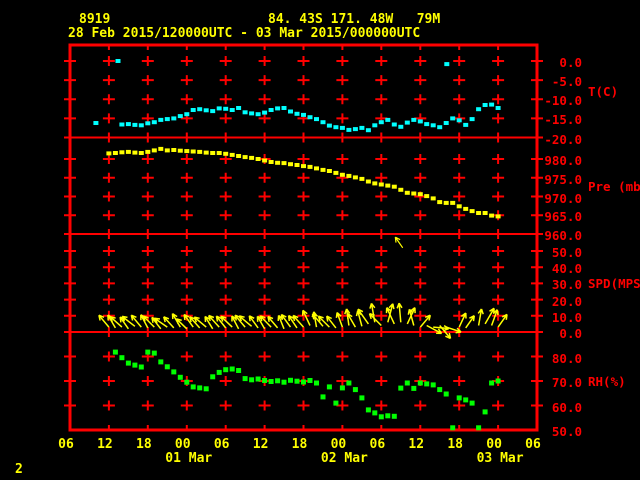 The width and height of the screenshot is (640, 480). Describe the element at coordinates (566, 301) in the screenshot. I see `axis-value-label: 20.0` at that location.